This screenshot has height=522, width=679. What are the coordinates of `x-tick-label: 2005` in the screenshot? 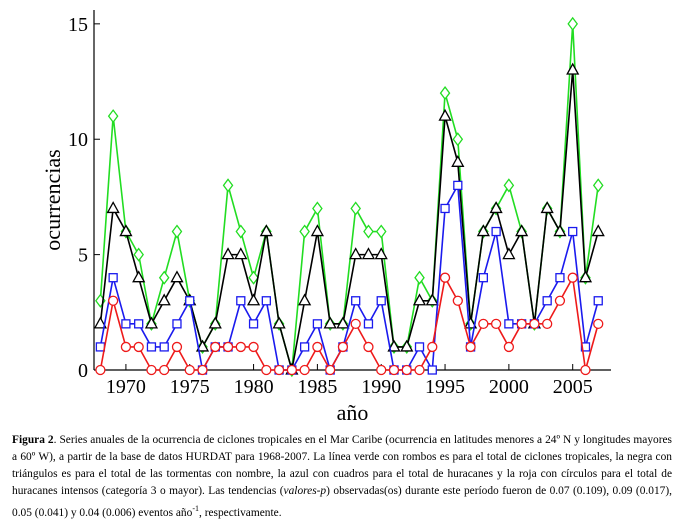 It's located at (573, 387).